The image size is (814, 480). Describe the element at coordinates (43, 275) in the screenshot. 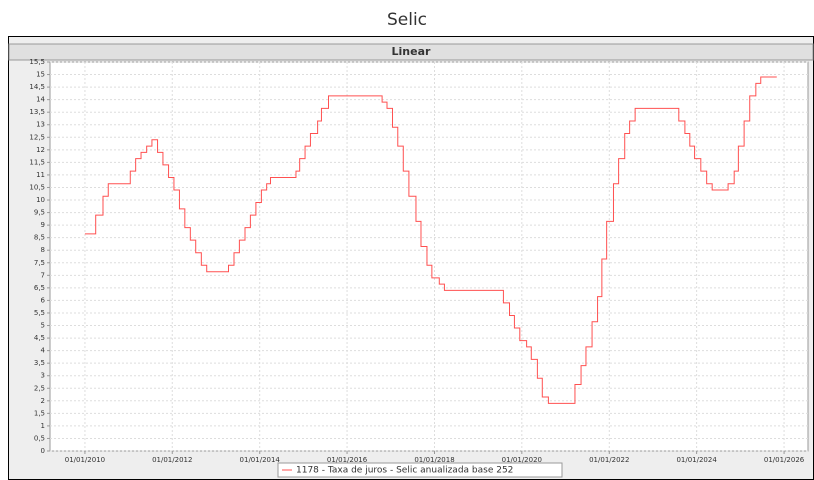

I see `y-tick-label: 7` at that location.